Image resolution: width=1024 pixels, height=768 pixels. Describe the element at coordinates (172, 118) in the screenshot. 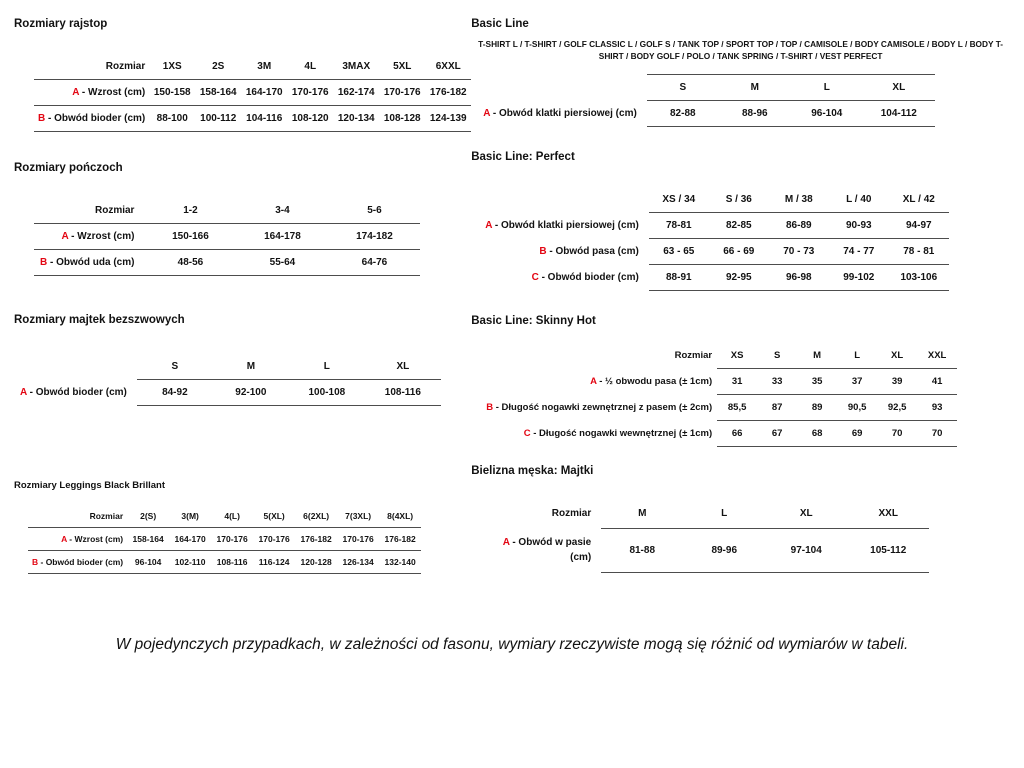

I see `measurement-value: 88-100` at that location.